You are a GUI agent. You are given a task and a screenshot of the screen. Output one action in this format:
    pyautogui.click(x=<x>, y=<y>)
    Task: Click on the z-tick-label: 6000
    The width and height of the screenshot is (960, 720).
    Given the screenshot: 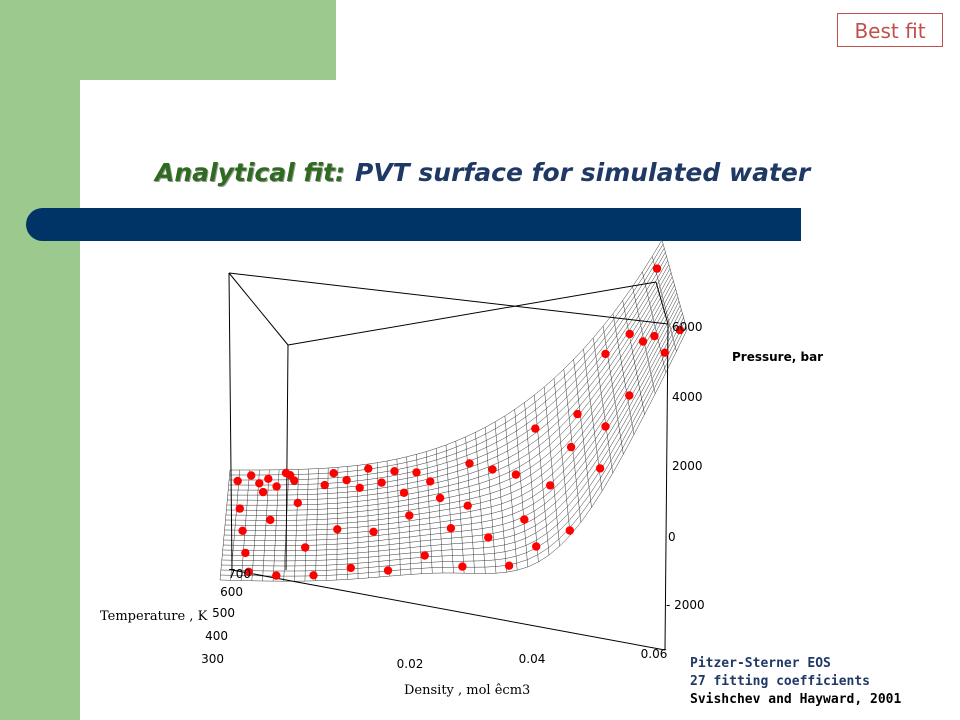 What is the action you would take?
    pyautogui.click(x=687, y=327)
    